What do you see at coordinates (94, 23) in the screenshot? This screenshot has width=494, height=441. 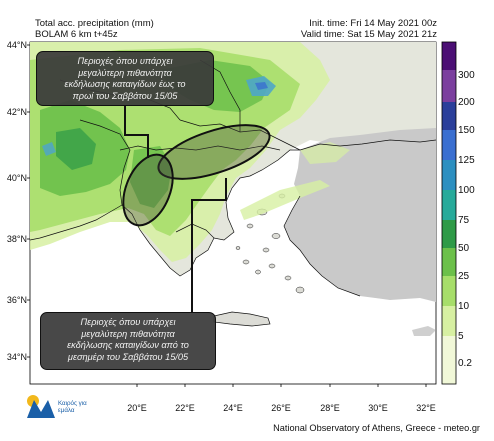 I see `map-title: Total acc. precipitation (mm)` at bounding box center [94, 23].